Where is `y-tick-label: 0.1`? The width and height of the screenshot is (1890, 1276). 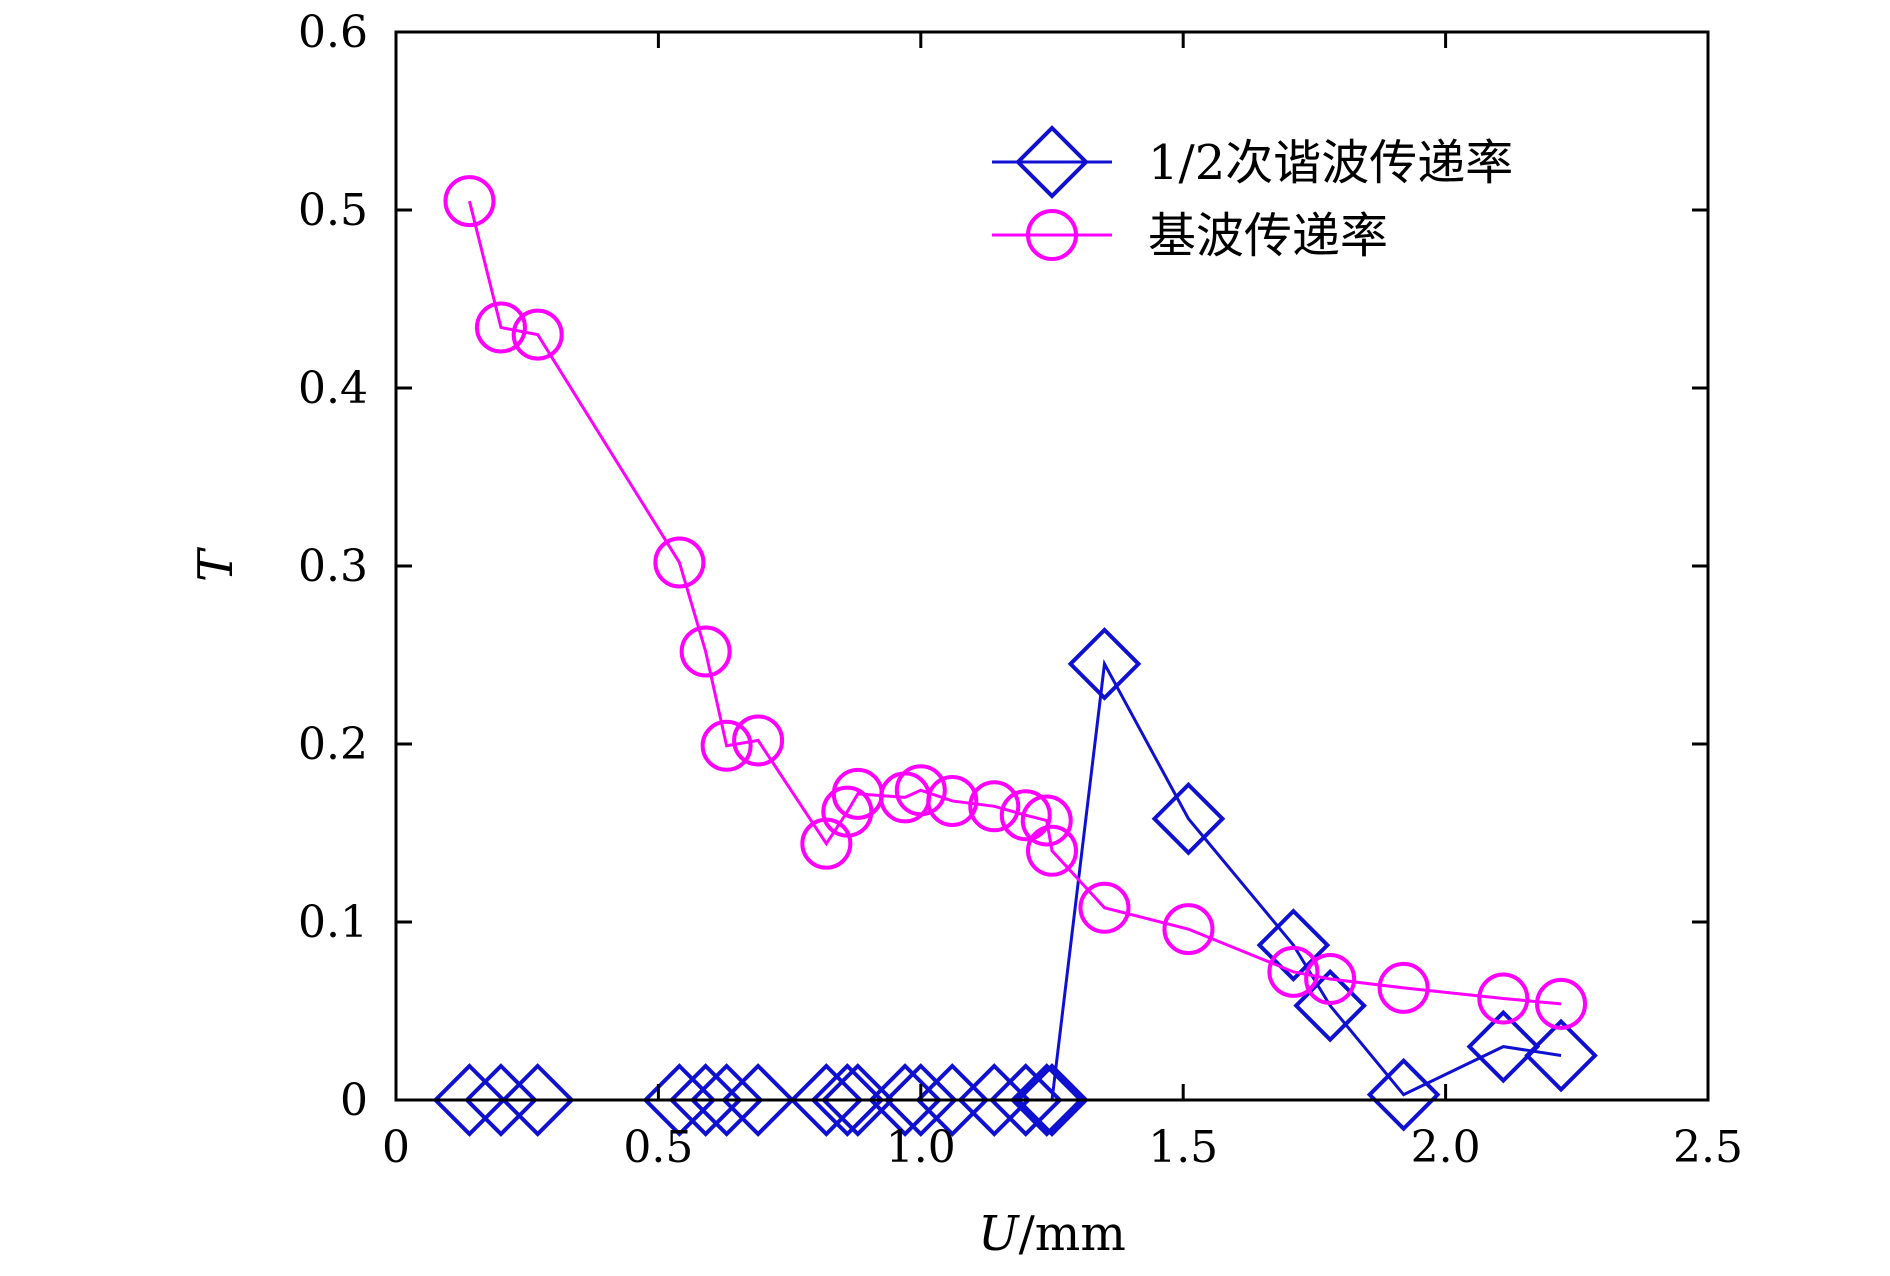 y-tick-label: 0.1 is located at coordinates (333, 922).